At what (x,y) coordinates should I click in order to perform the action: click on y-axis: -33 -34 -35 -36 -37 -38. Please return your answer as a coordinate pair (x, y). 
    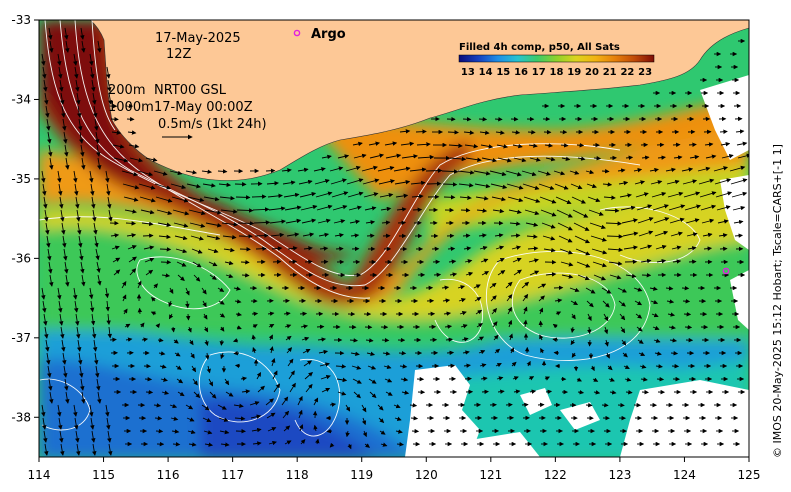
    Looking at the image, I should click on (25, 218).